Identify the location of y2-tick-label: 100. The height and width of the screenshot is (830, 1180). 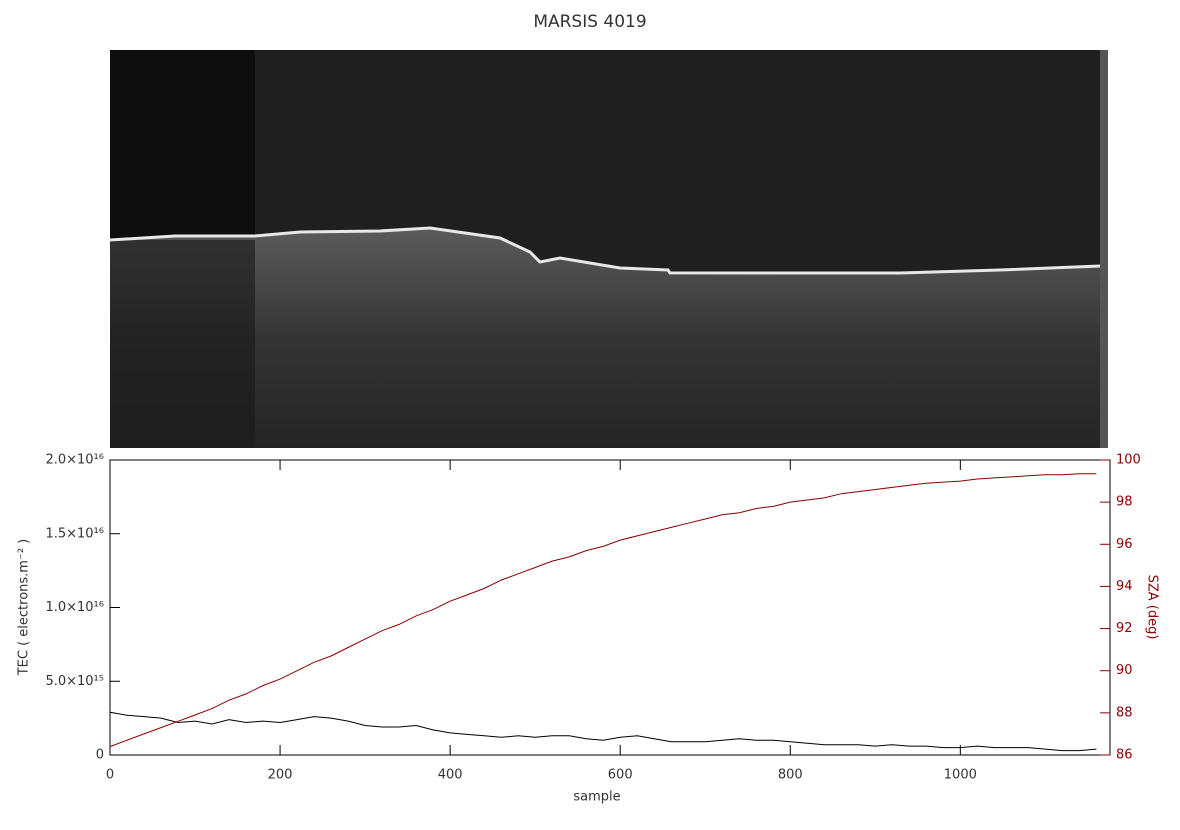
(1128, 460).